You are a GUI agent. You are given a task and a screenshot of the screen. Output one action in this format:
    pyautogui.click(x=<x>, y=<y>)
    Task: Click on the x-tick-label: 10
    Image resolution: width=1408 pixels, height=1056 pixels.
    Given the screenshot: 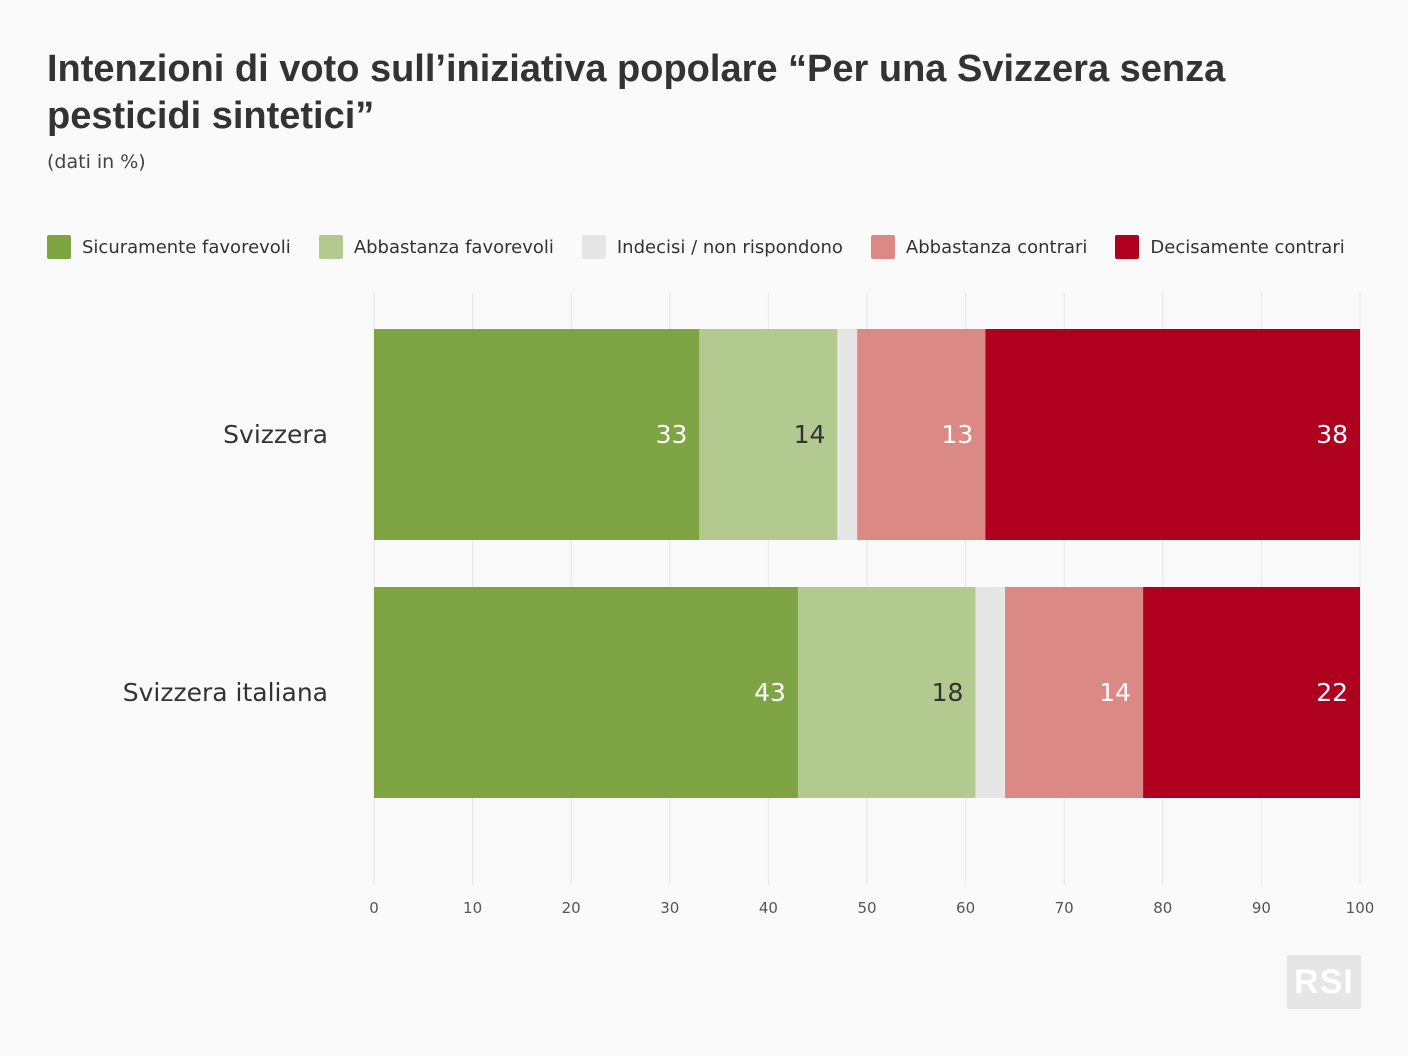 What is the action you would take?
    pyautogui.click(x=472, y=908)
    